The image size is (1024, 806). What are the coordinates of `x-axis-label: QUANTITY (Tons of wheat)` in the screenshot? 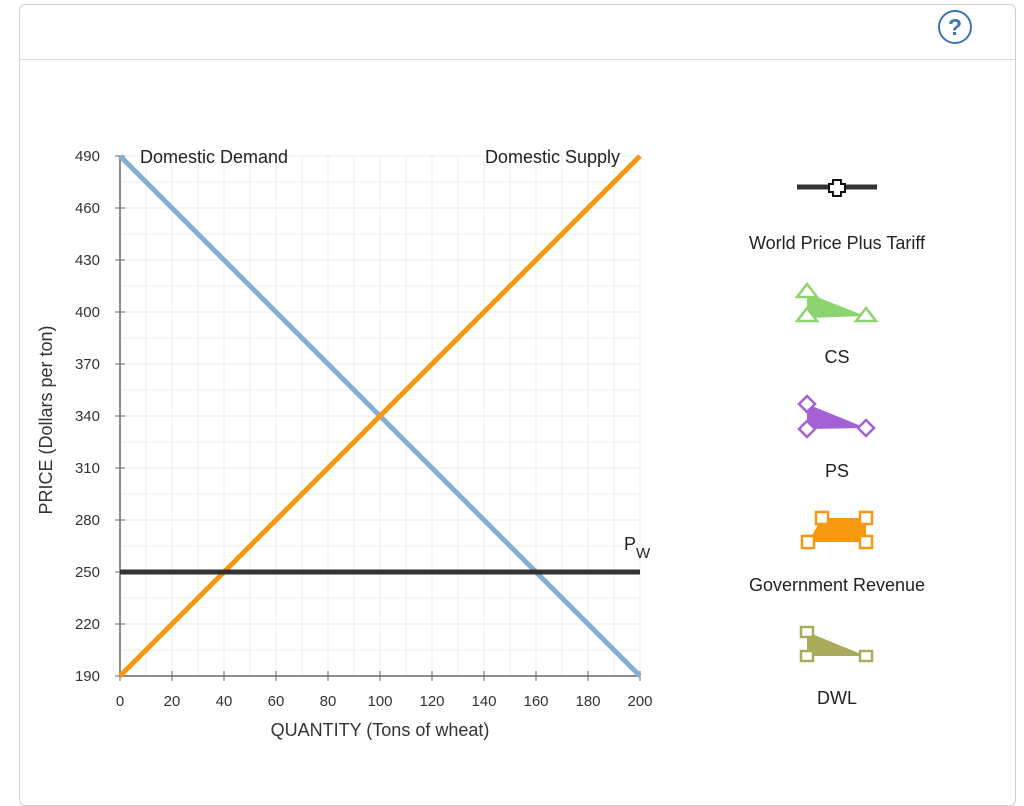 It's located at (380, 730).